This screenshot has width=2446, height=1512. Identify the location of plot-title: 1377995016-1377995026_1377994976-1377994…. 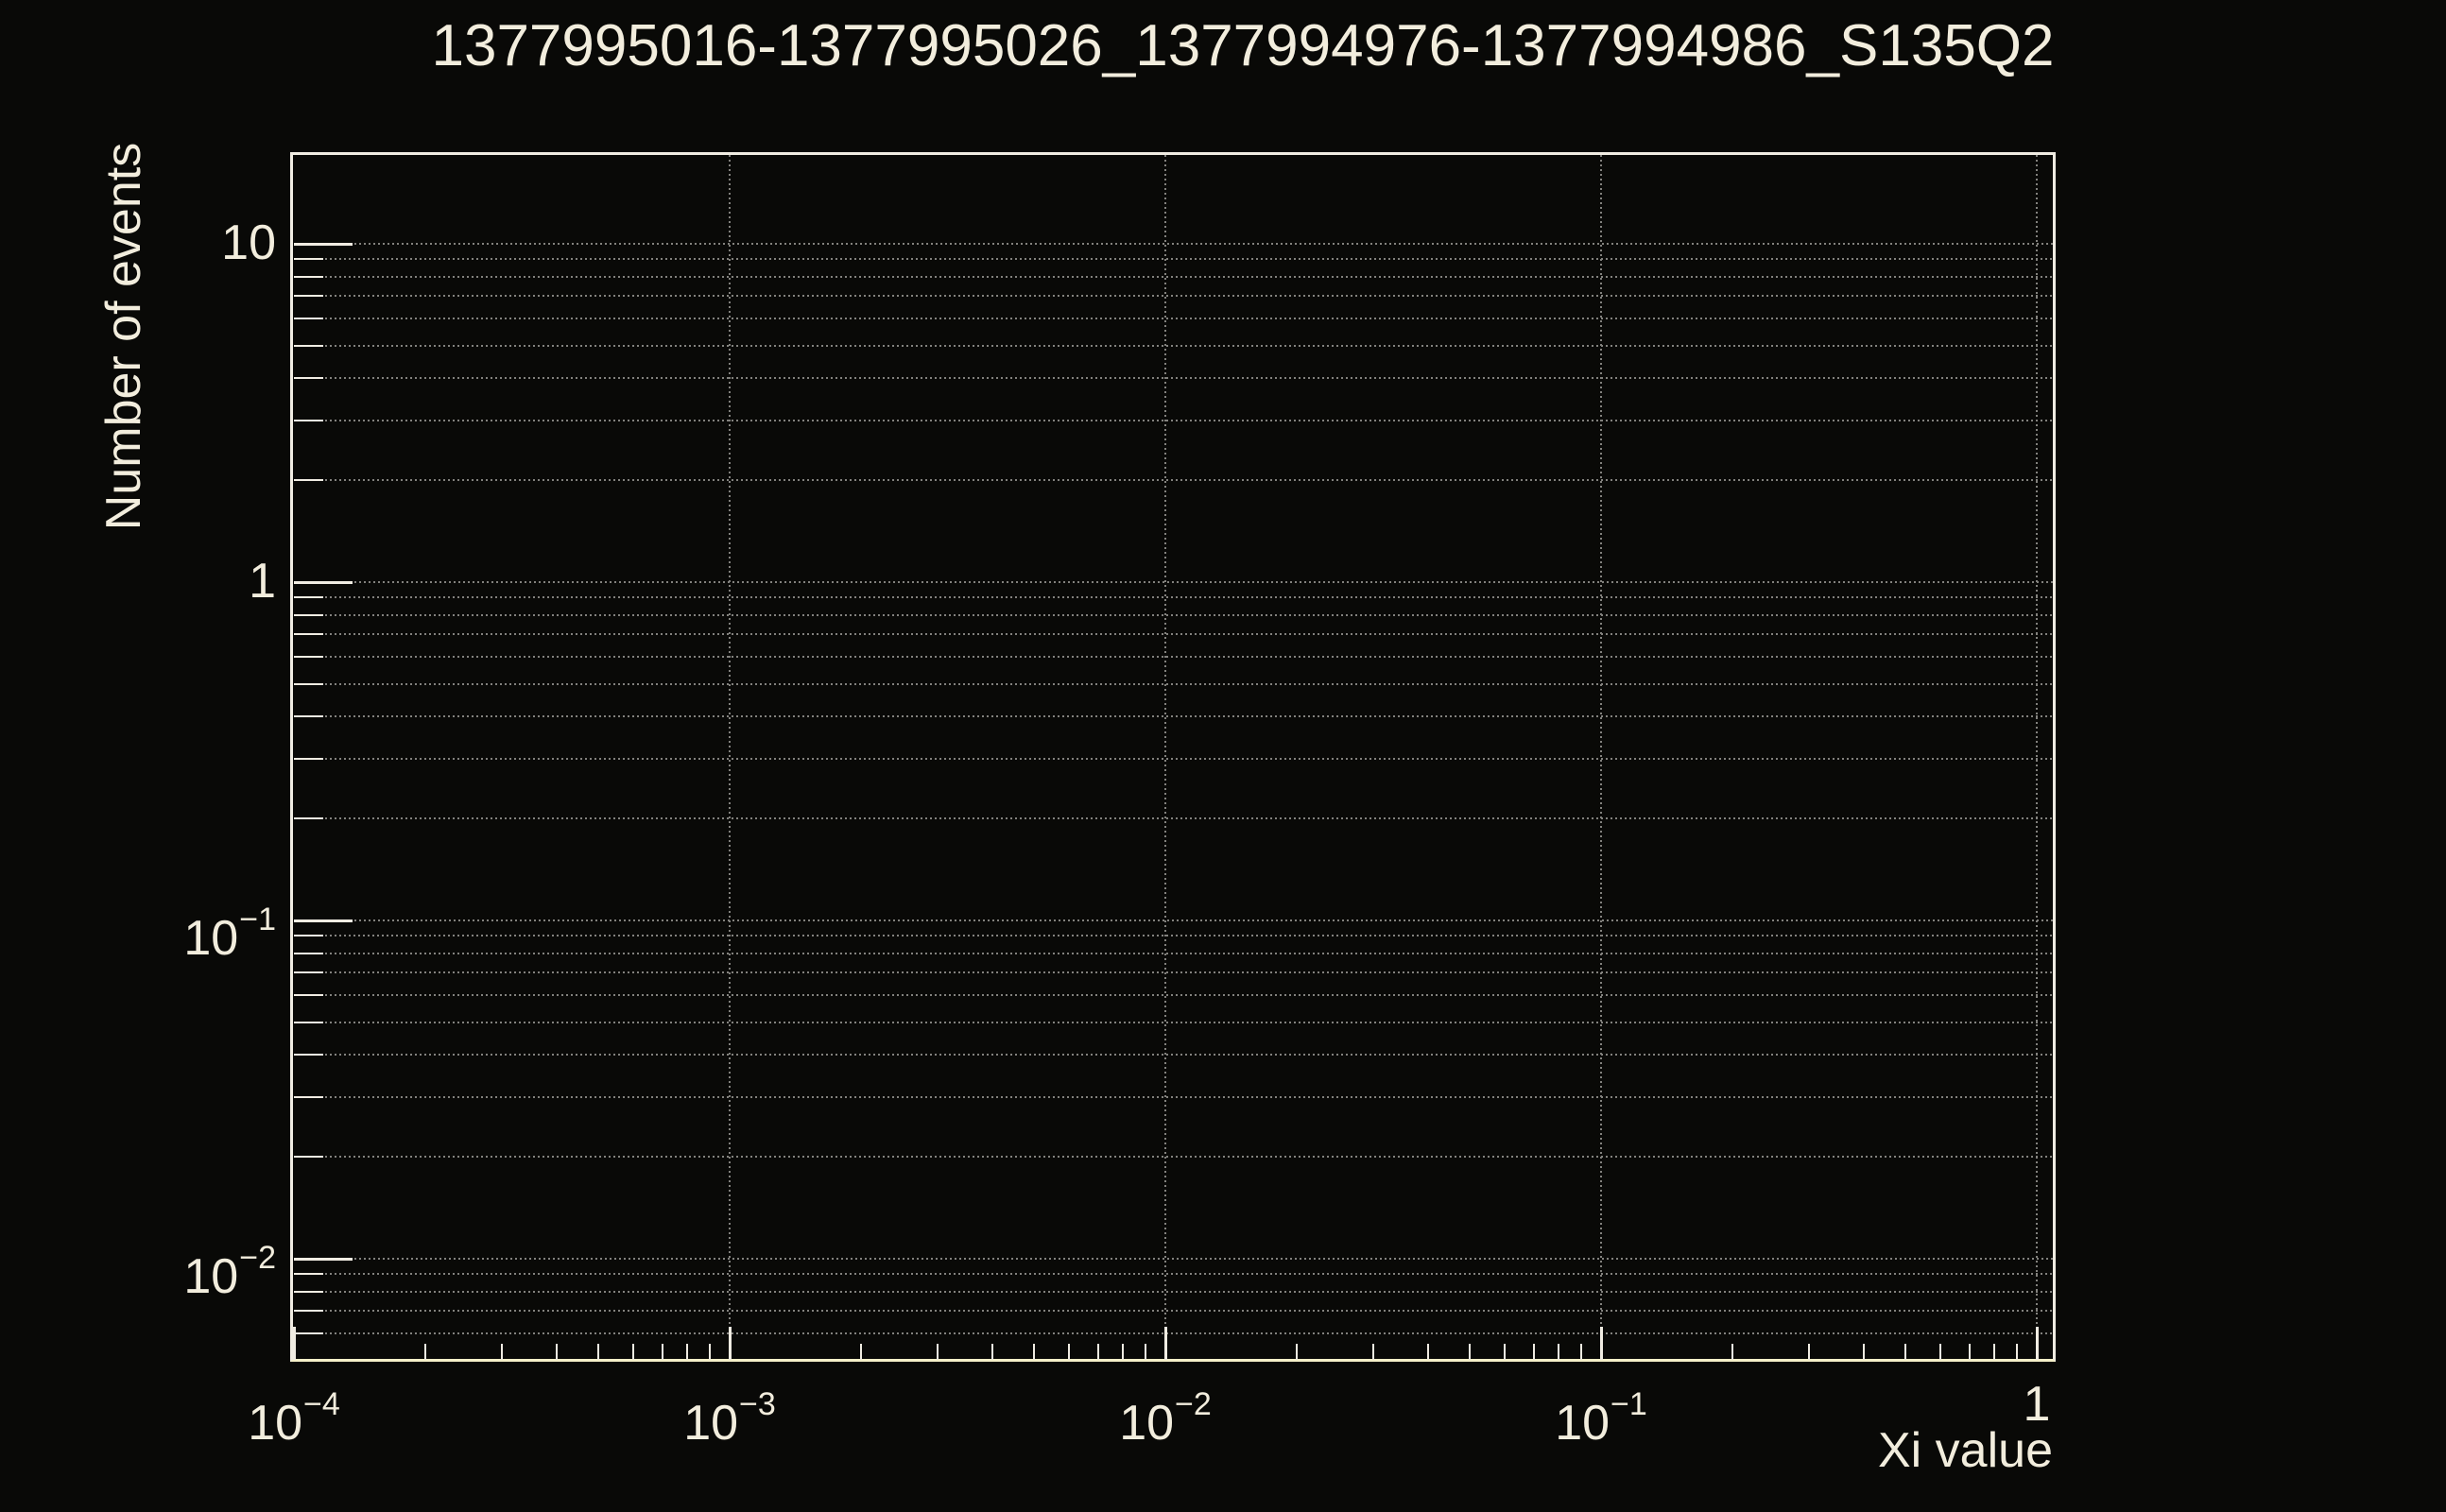
(1243, 45).